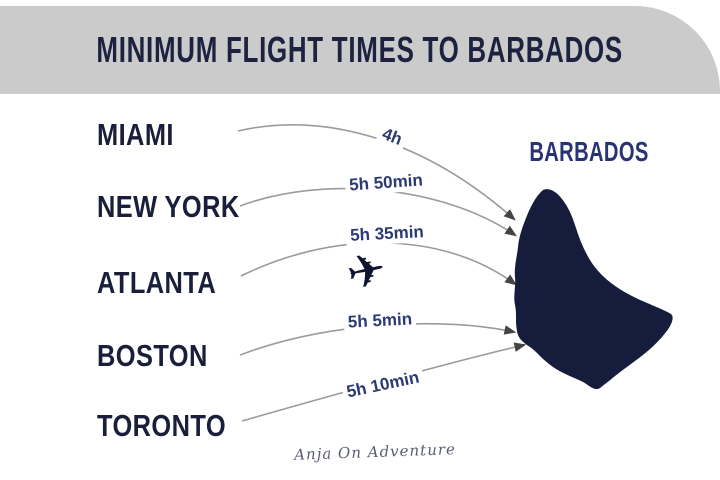  I want to click on flight-time-boston: 5h 5min, so click(380, 321).